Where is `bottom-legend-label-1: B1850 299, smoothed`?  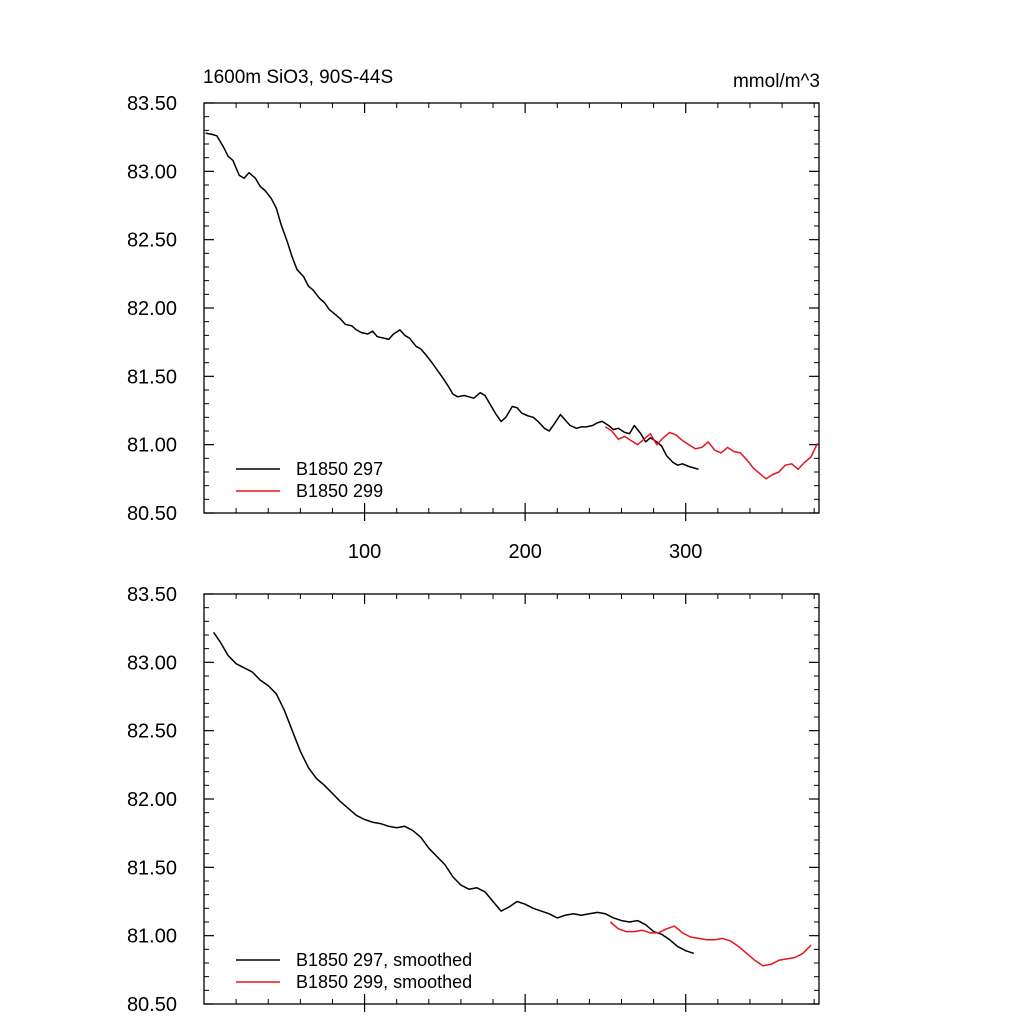 bottom-legend-label-1: B1850 299, smoothed is located at coordinates (384, 982).